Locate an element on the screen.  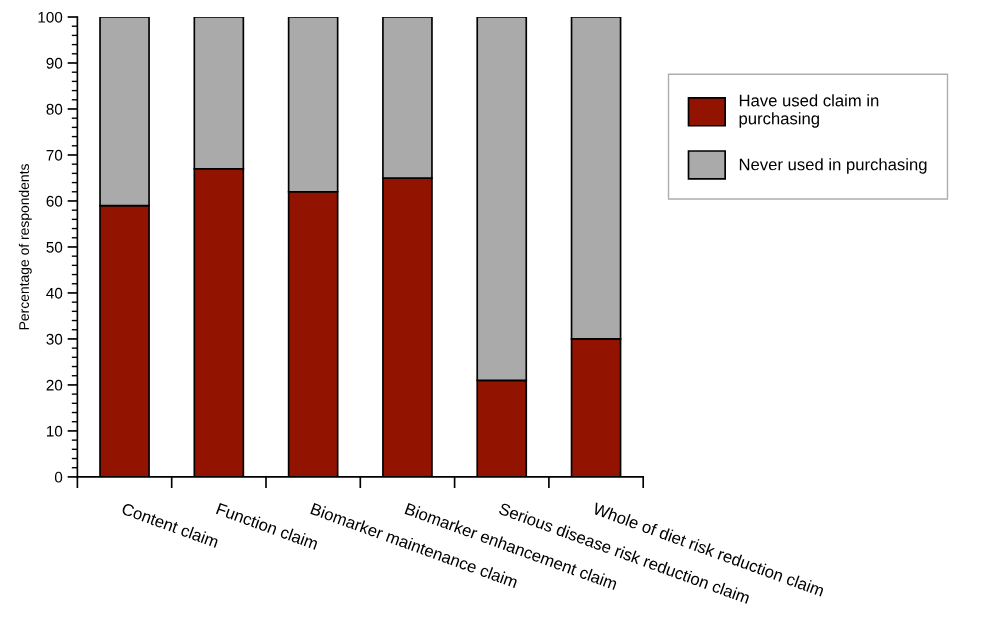
y-tick-label: 10 is located at coordinates (54, 431).